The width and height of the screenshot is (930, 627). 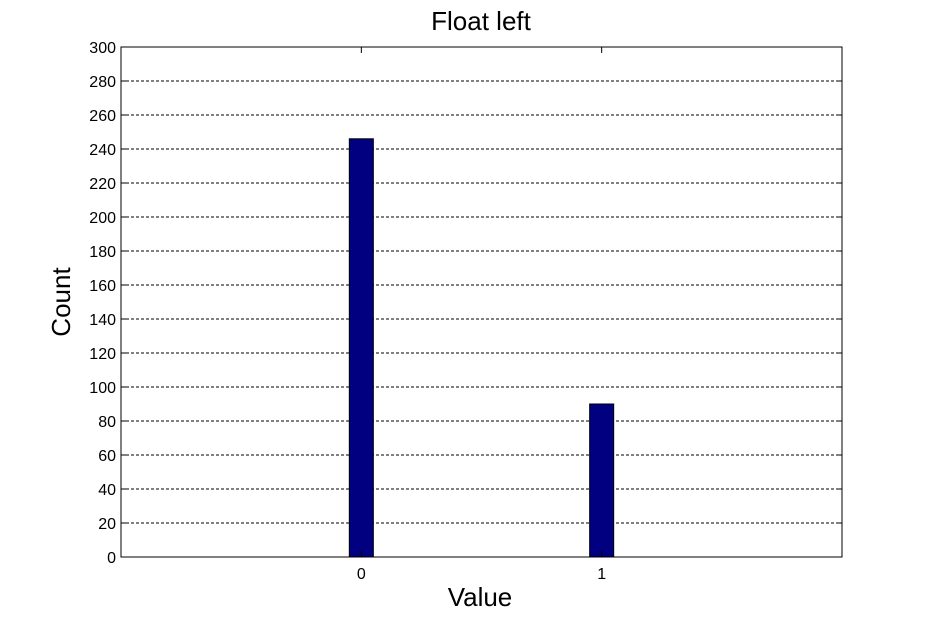 What do you see at coordinates (102, 286) in the screenshot?
I see `y-tick-label: 160` at bounding box center [102, 286].